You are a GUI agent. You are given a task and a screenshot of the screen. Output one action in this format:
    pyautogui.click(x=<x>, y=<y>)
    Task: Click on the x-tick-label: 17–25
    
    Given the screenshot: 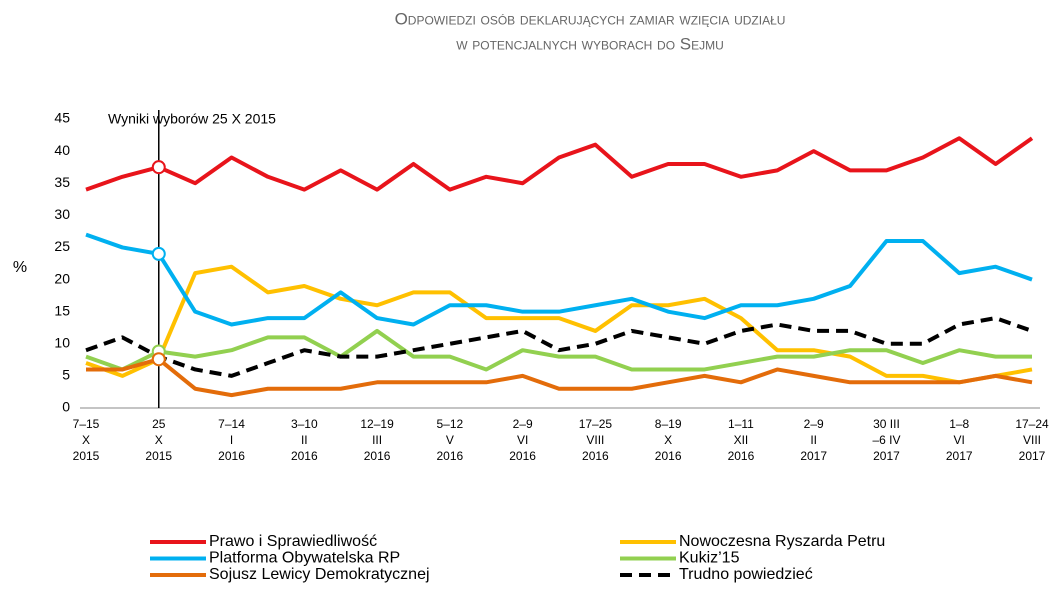 What is the action you would take?
    pyautogui.click(x=596, y=424)
    